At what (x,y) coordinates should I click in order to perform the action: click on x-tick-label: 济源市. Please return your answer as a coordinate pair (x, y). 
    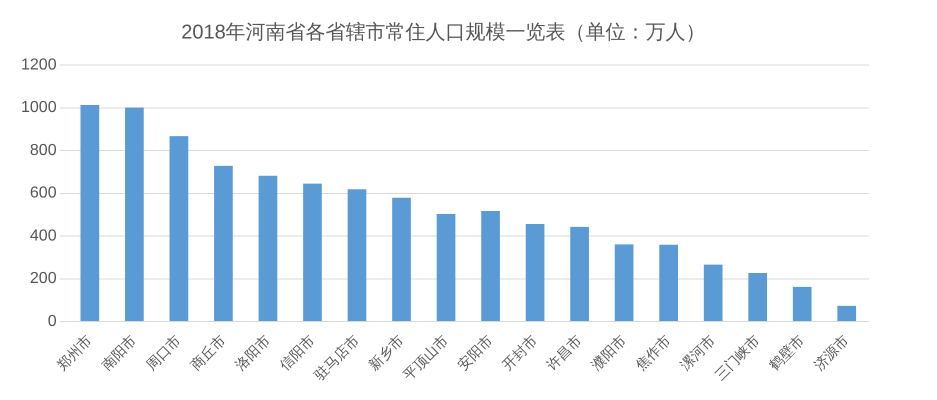
    Looking at the image, I should click on (831, 353).